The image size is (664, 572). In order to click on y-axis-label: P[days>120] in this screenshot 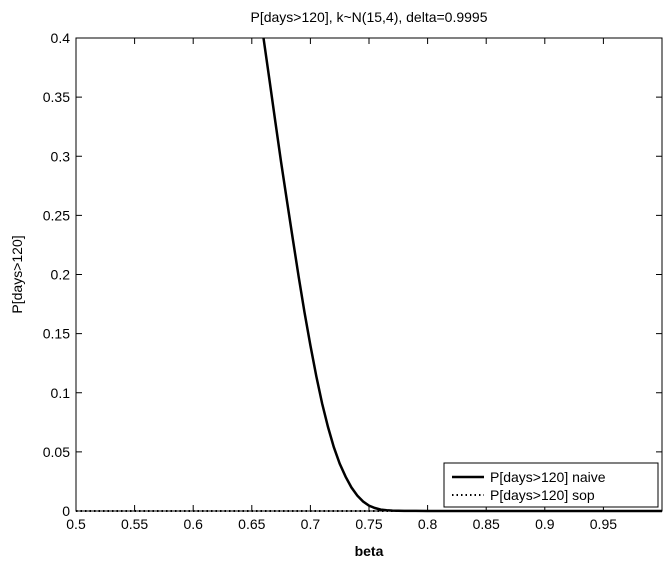, I will do `click(17, 274)`.